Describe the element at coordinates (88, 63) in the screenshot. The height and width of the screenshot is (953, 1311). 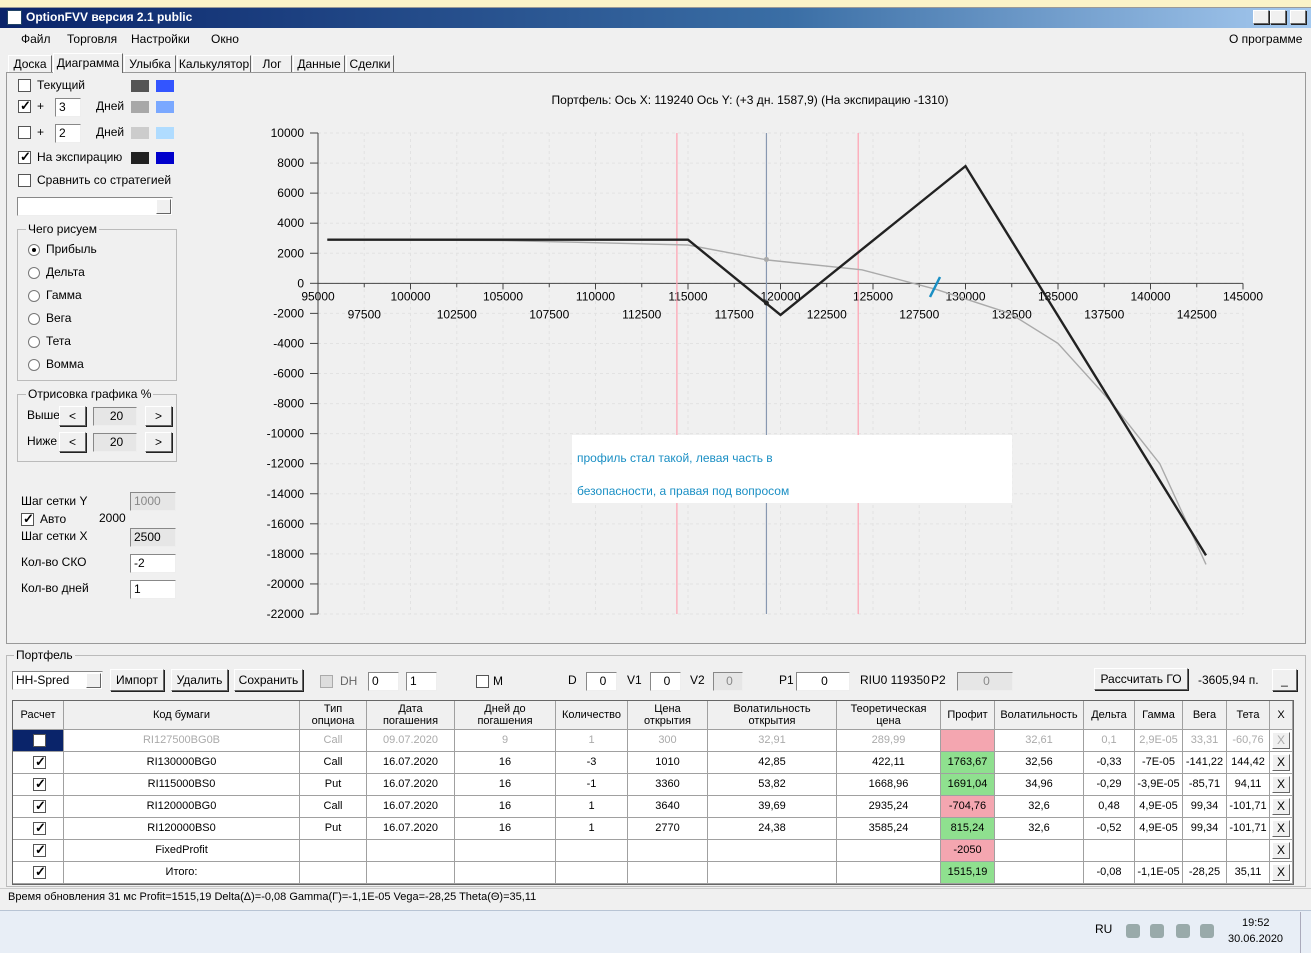
I see `tab: Диаграмма` at that location.